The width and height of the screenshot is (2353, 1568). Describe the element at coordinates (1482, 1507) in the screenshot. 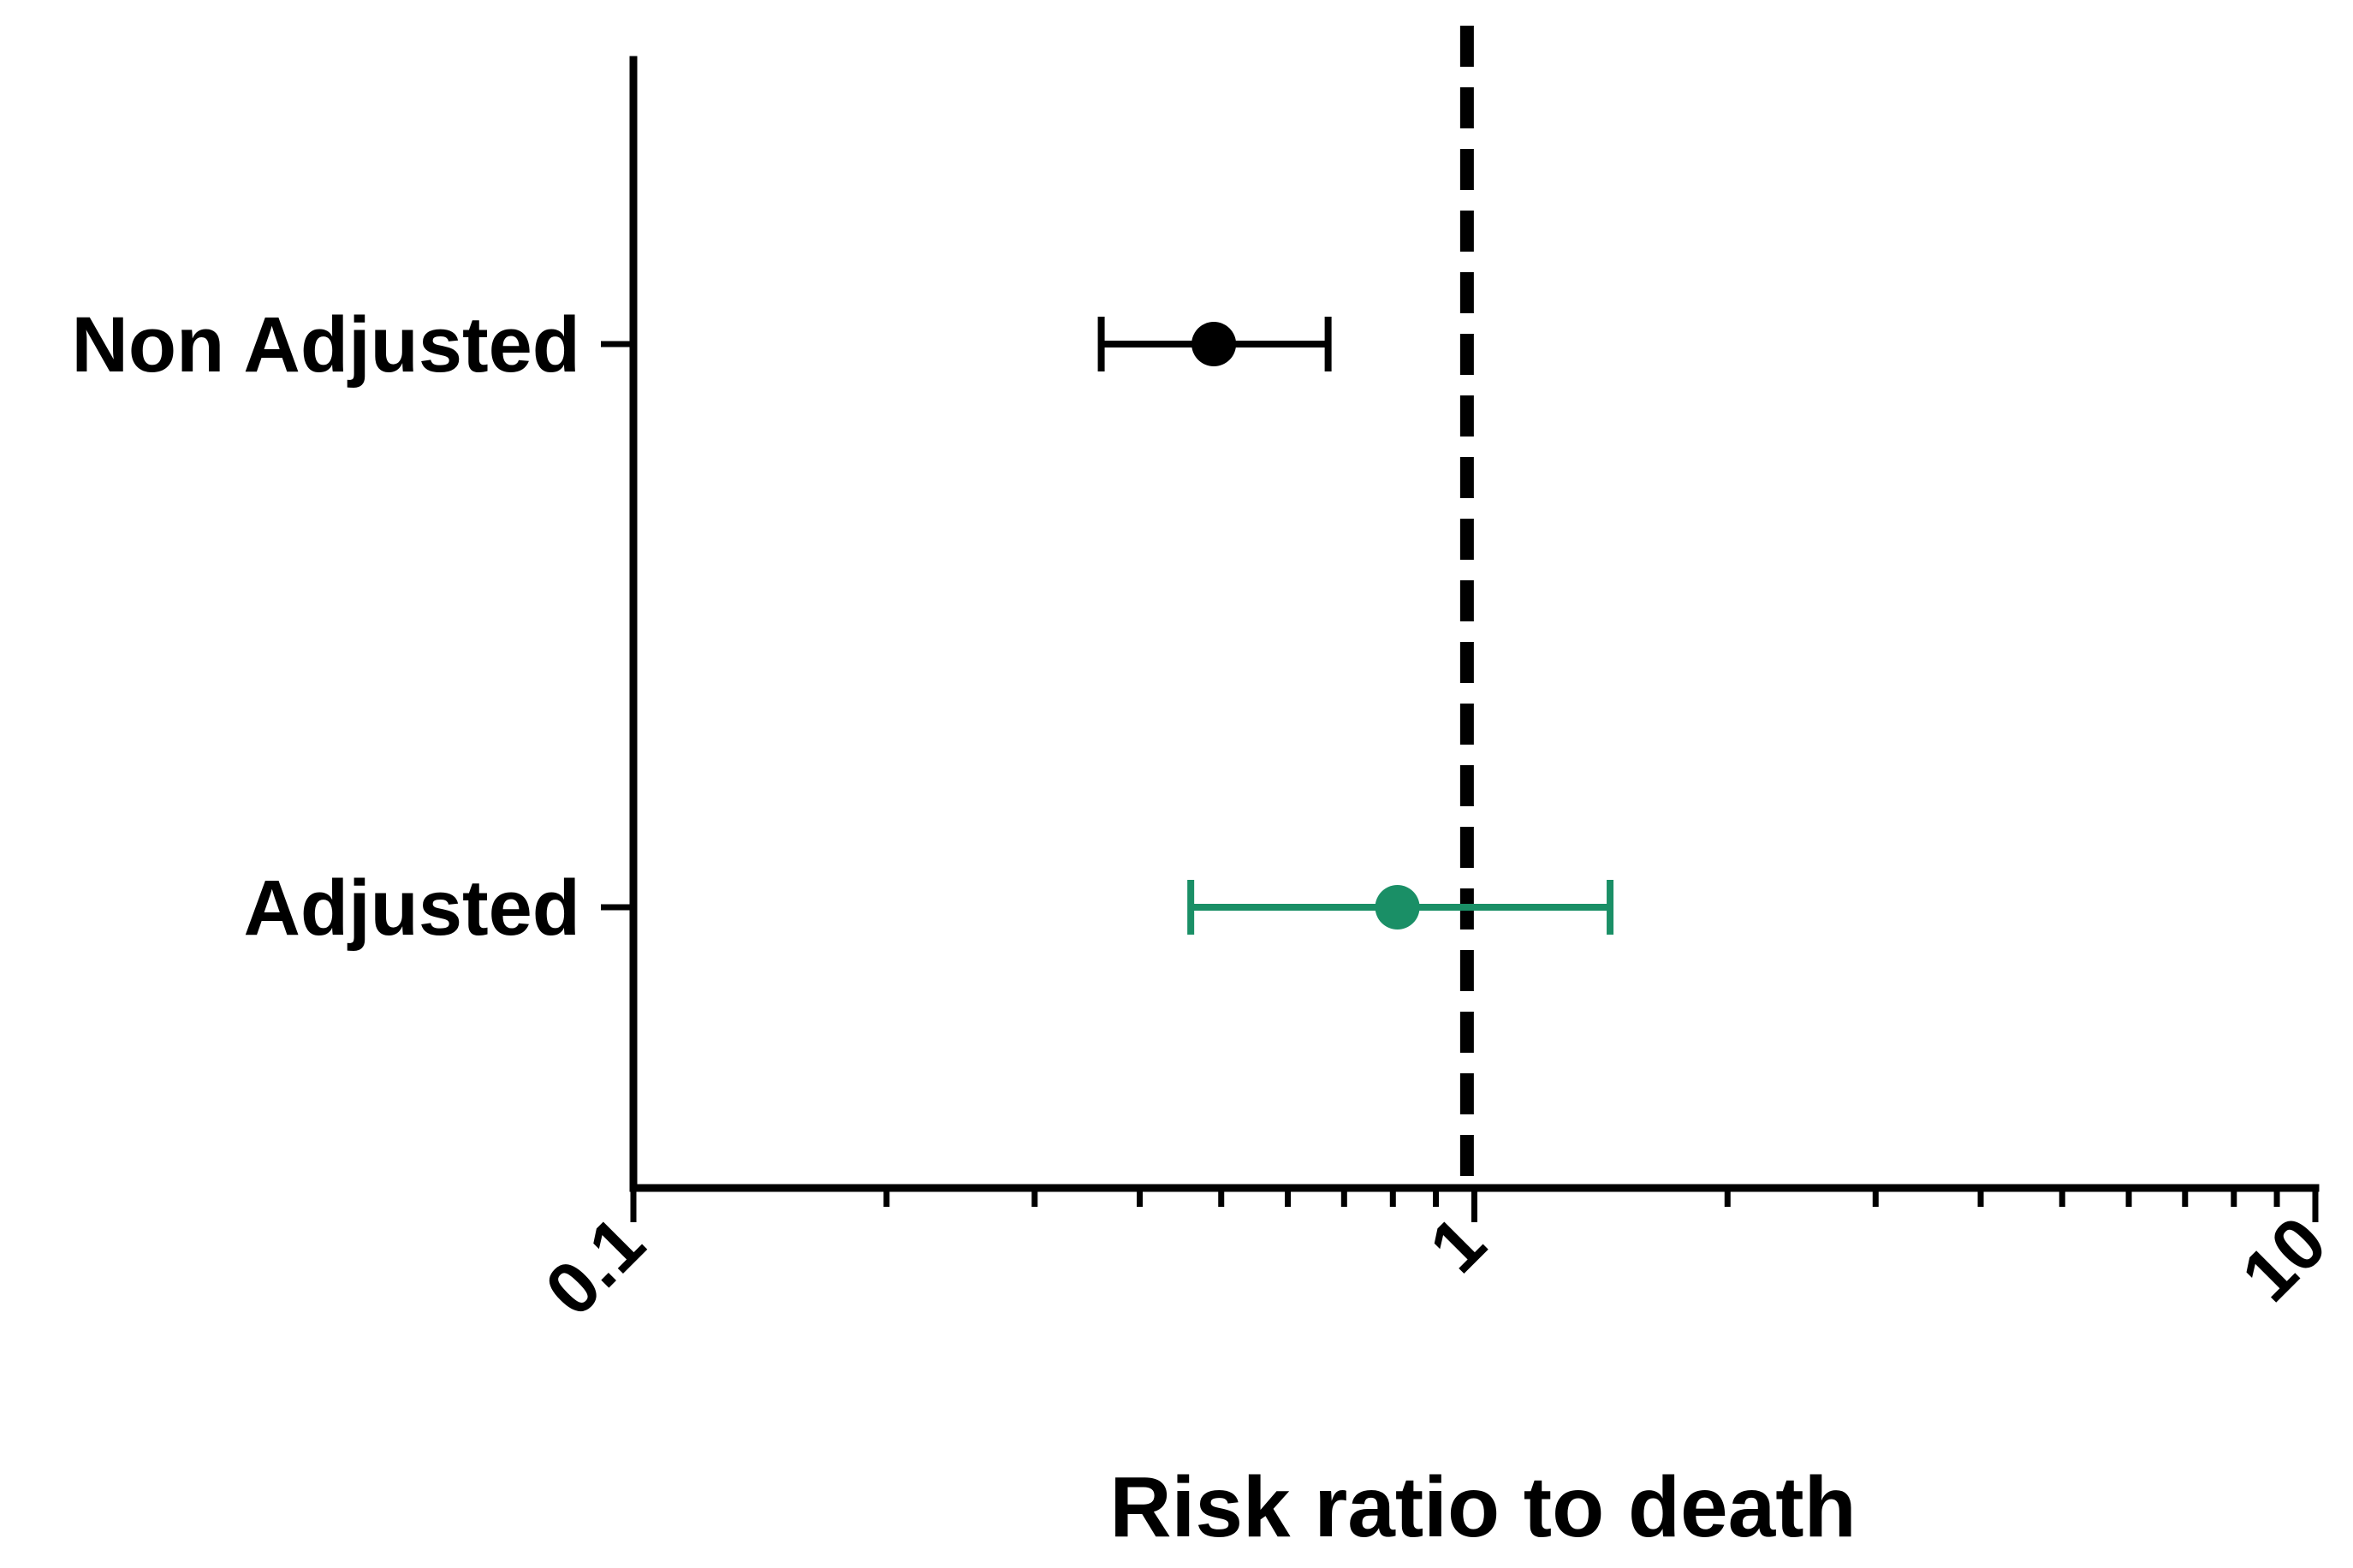

I see `x-axis-title: Risk ratio to death` at that location.